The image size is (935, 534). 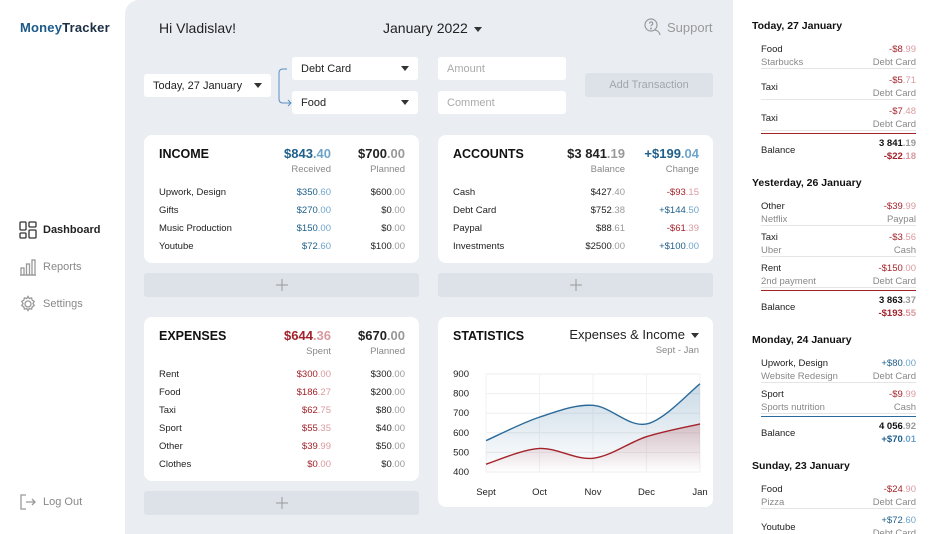 I want to click on statistics-mode-select: Expenses & Income, so click(x=634, y=334).